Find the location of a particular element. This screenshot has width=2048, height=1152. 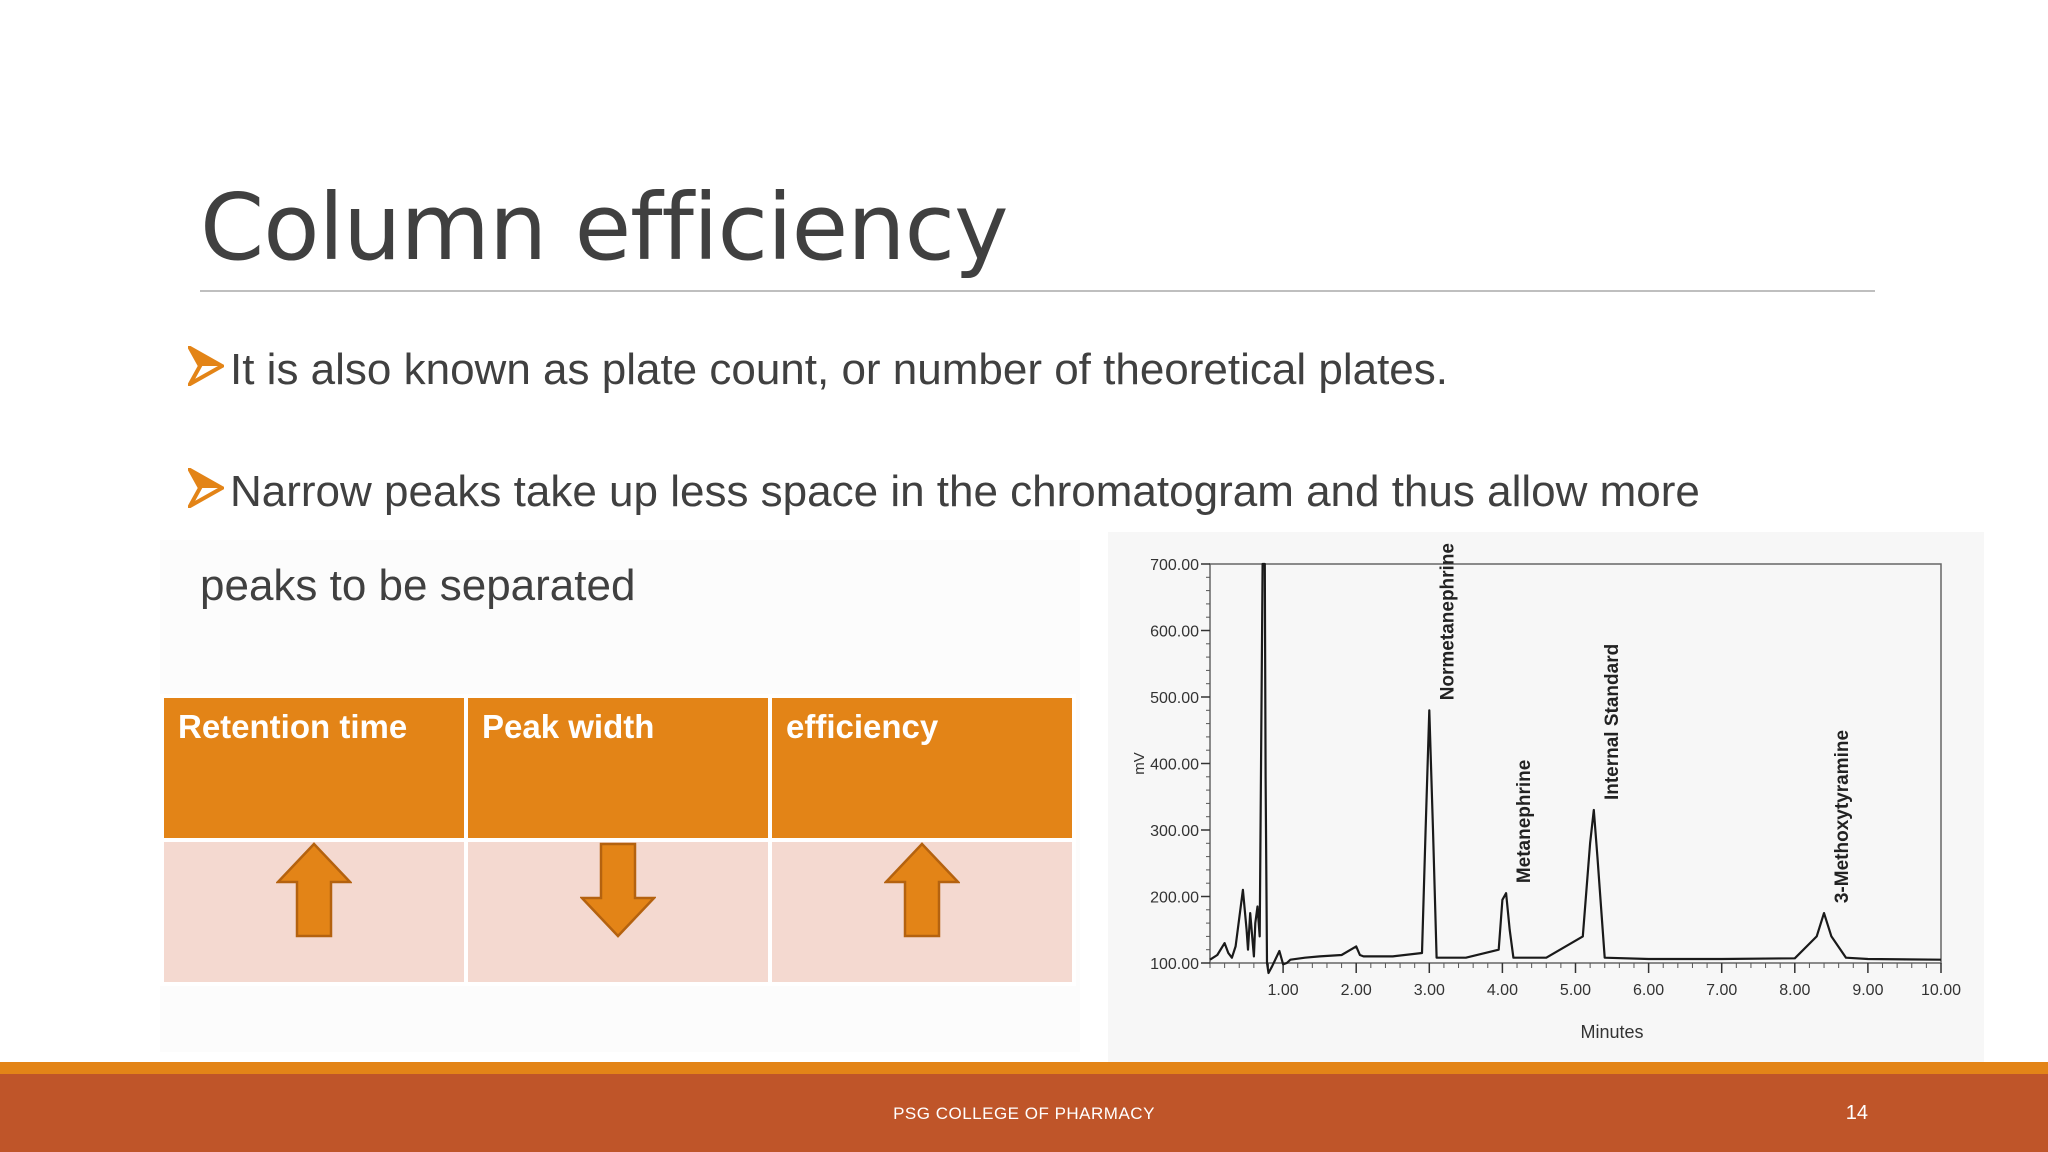

table-header-cell: Peak width is located at coordinates (618, 768).